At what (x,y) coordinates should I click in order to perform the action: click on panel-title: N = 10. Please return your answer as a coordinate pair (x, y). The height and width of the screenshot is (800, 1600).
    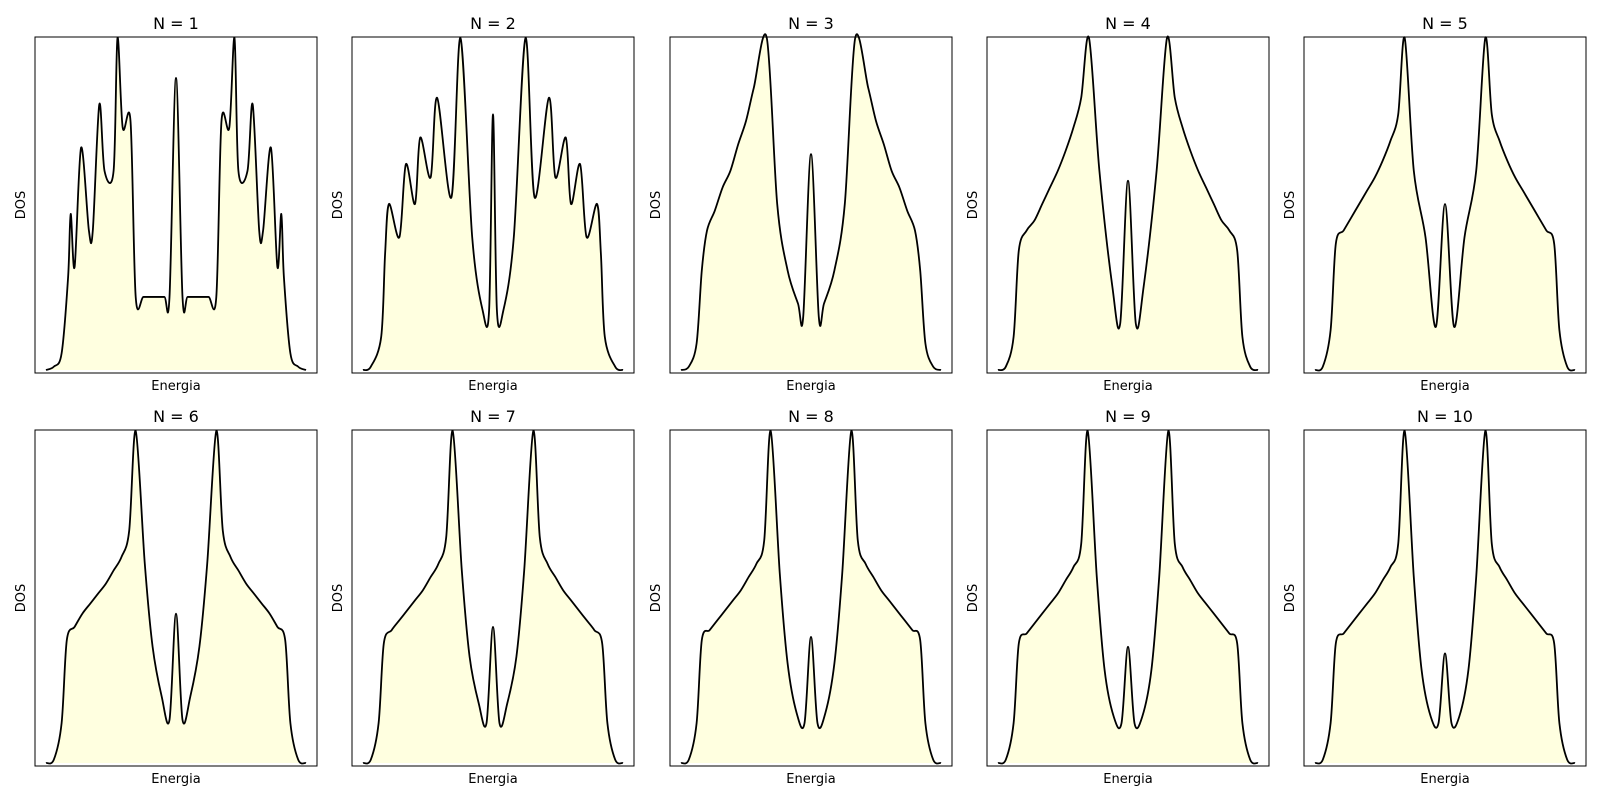
    Looking at the image, I should click on (1445, 416).